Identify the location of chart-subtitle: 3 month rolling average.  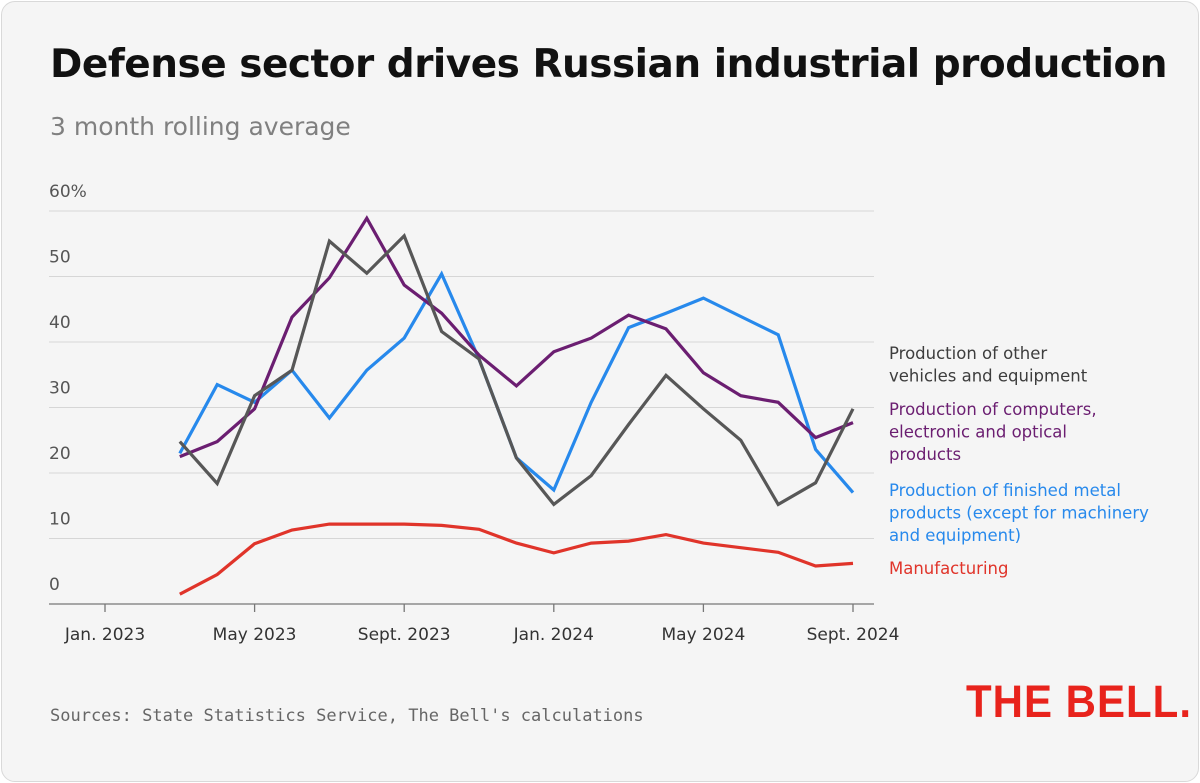
(200, 126).